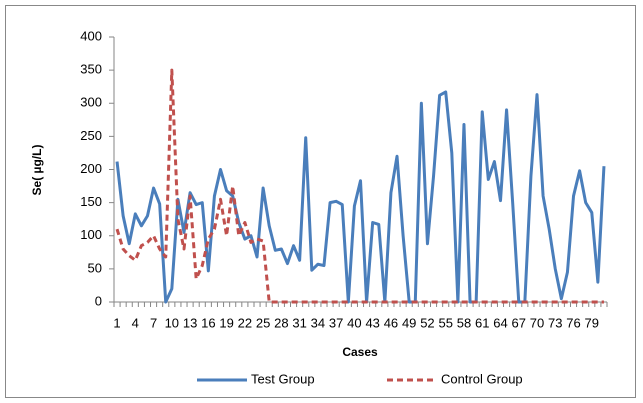 This screenshot has height=403, width=643. Describe the element at coordinates (445, 322) in the screenshot. I see `x-tick-label: 55` at that location.